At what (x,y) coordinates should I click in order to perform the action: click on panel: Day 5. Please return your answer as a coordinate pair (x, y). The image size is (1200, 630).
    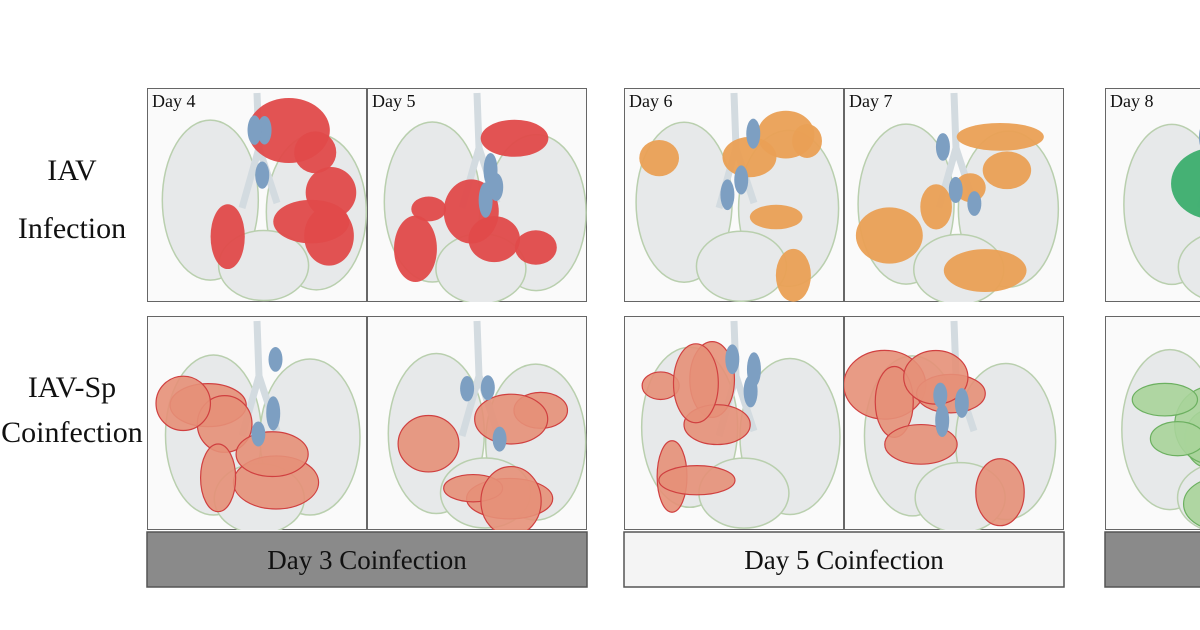
    Looking at the image, I should click on (477, 195).